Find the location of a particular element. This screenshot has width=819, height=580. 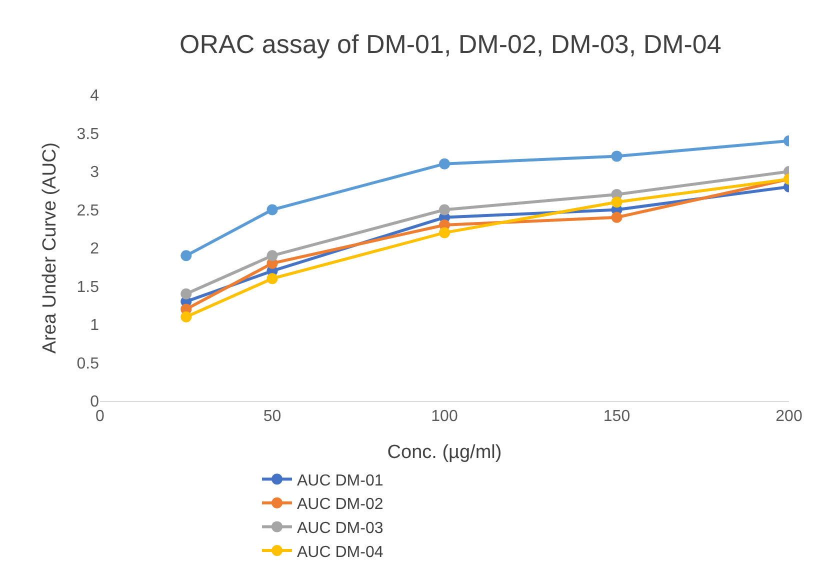

chart-title: ORAC assay of DM-01, DM-02, DM-03, DM-04 is located at coordinates (451, 44).